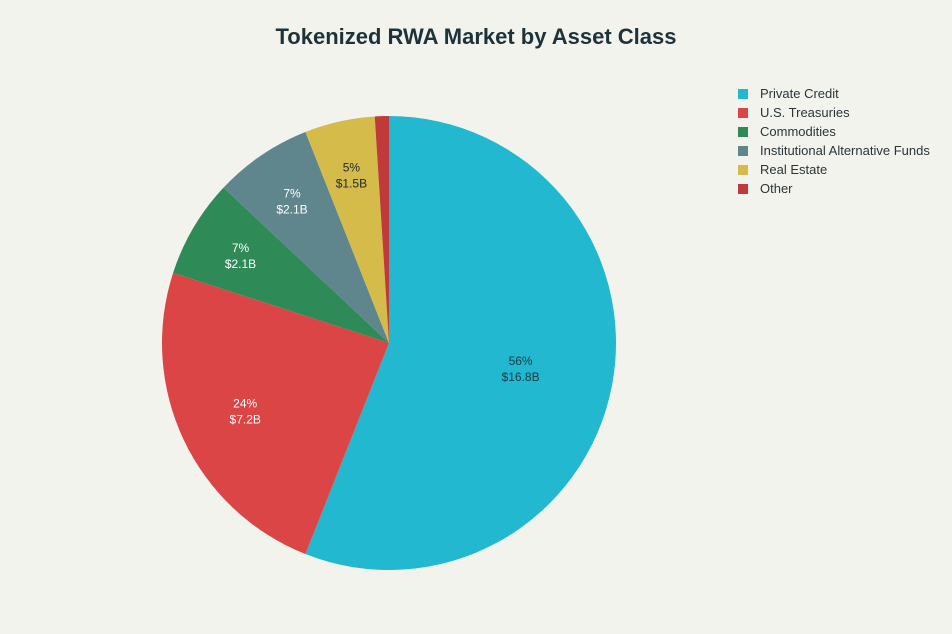  Describe the element at coordinates (245, 420) in the screenshot. I see `slice-value-label: $7.2B` at that location.